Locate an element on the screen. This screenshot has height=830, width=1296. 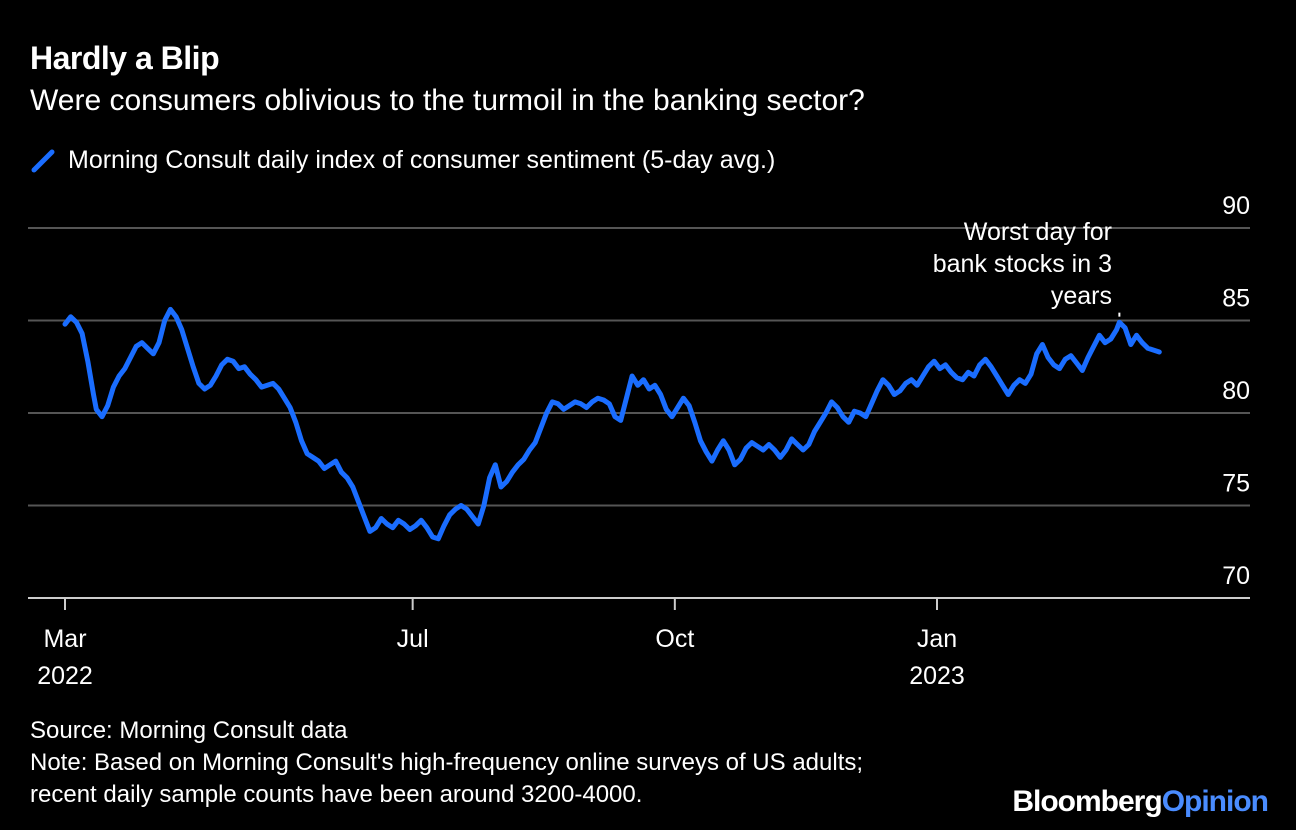
y-tick-label-75: 75 is located at coordinates (1236, 484).